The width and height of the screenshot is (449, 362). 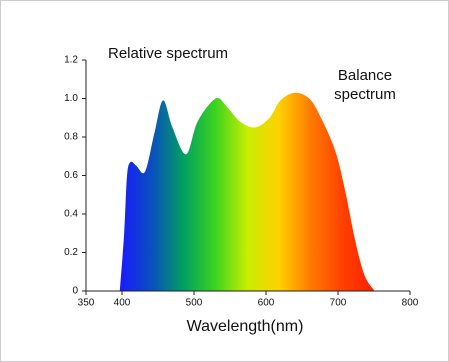 I want to click on x-tick-label: 700, so click(x=338, y=303).